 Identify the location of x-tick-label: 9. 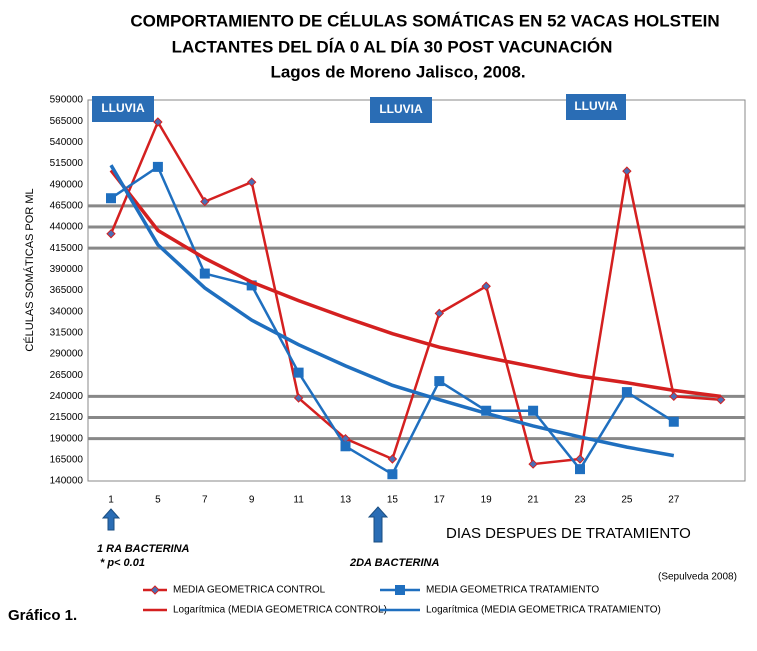
(252, 500).